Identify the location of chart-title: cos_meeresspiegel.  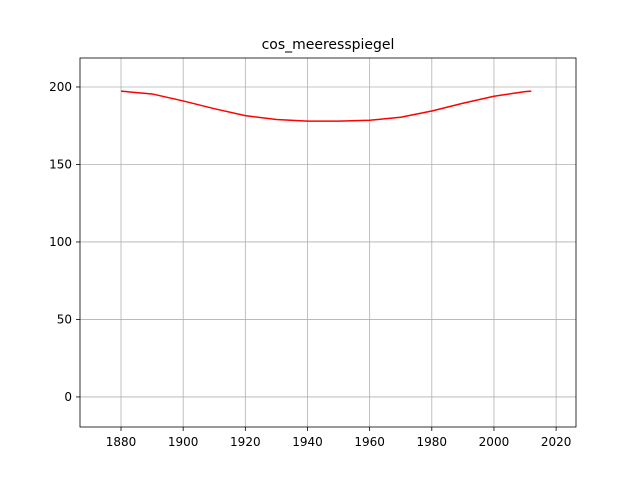
(328, 45).